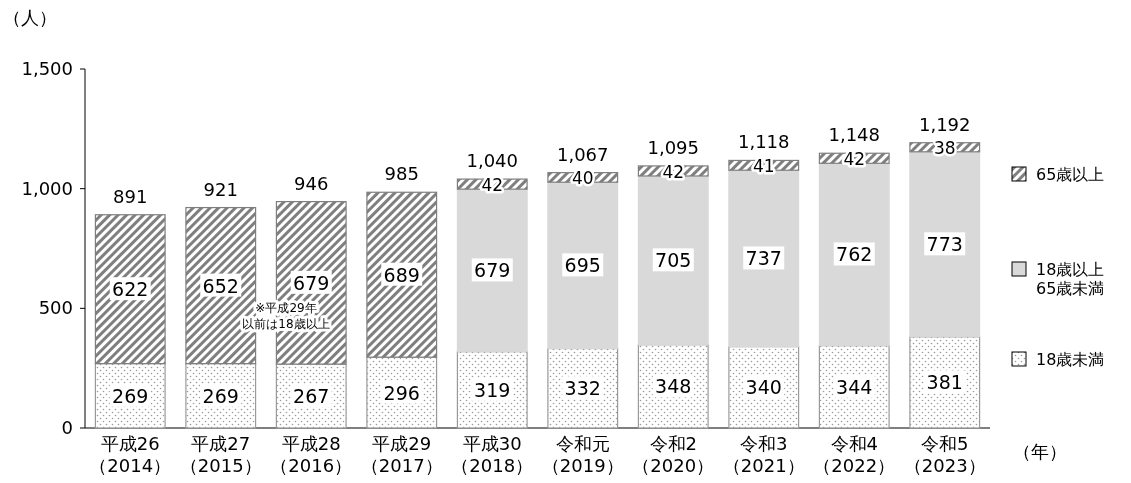  Describe the element at coordinates (55, 308) in the screenshot. I see `y-tick-label: 500` at that location.